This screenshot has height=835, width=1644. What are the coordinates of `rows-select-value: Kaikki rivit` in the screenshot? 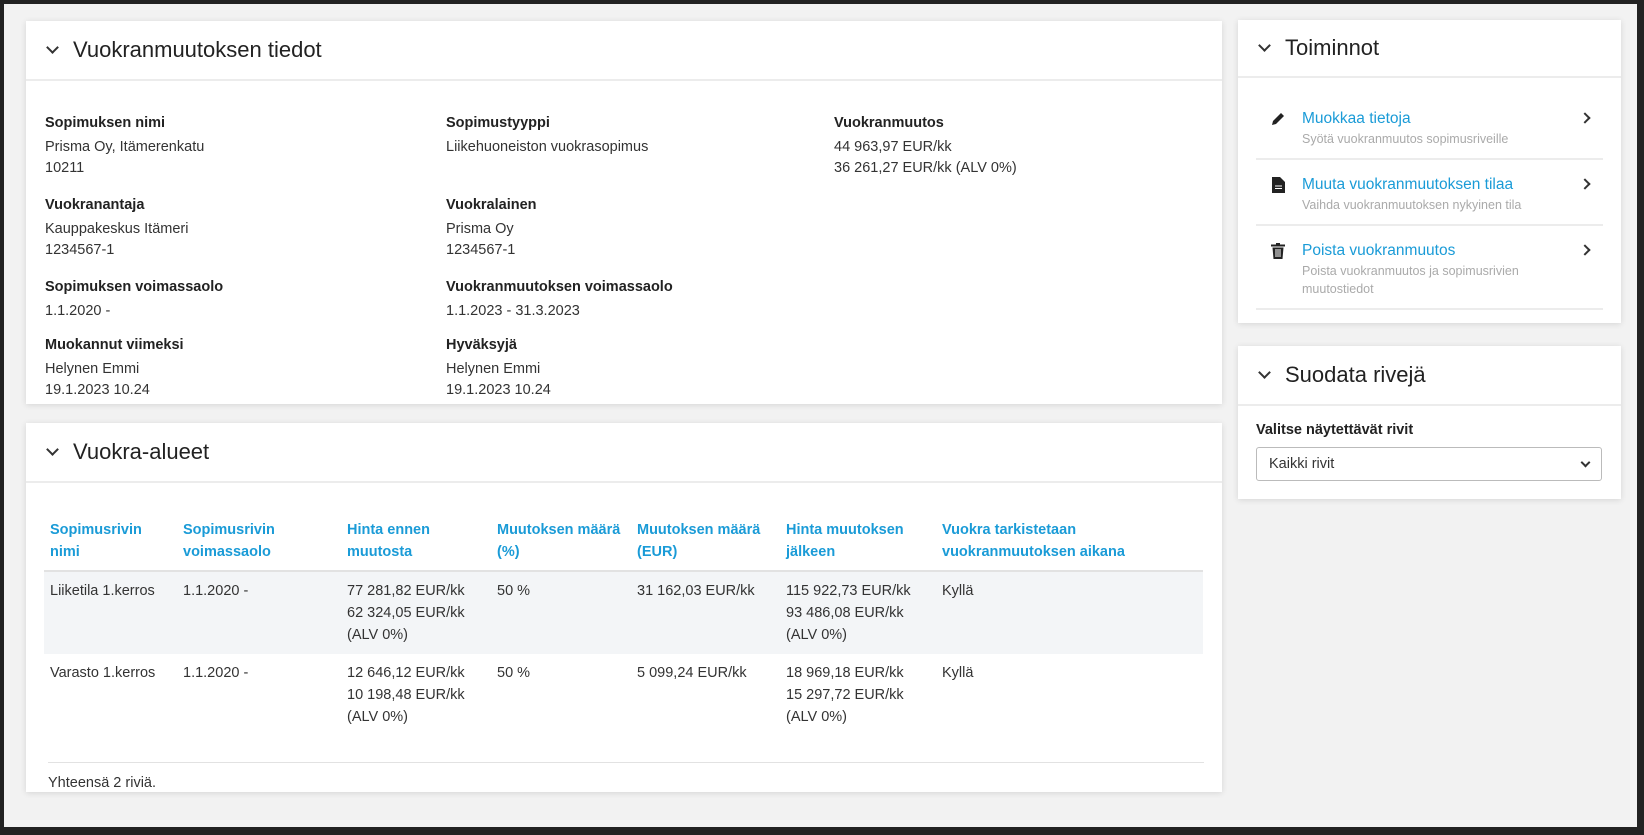 It's located at (1302, 464).